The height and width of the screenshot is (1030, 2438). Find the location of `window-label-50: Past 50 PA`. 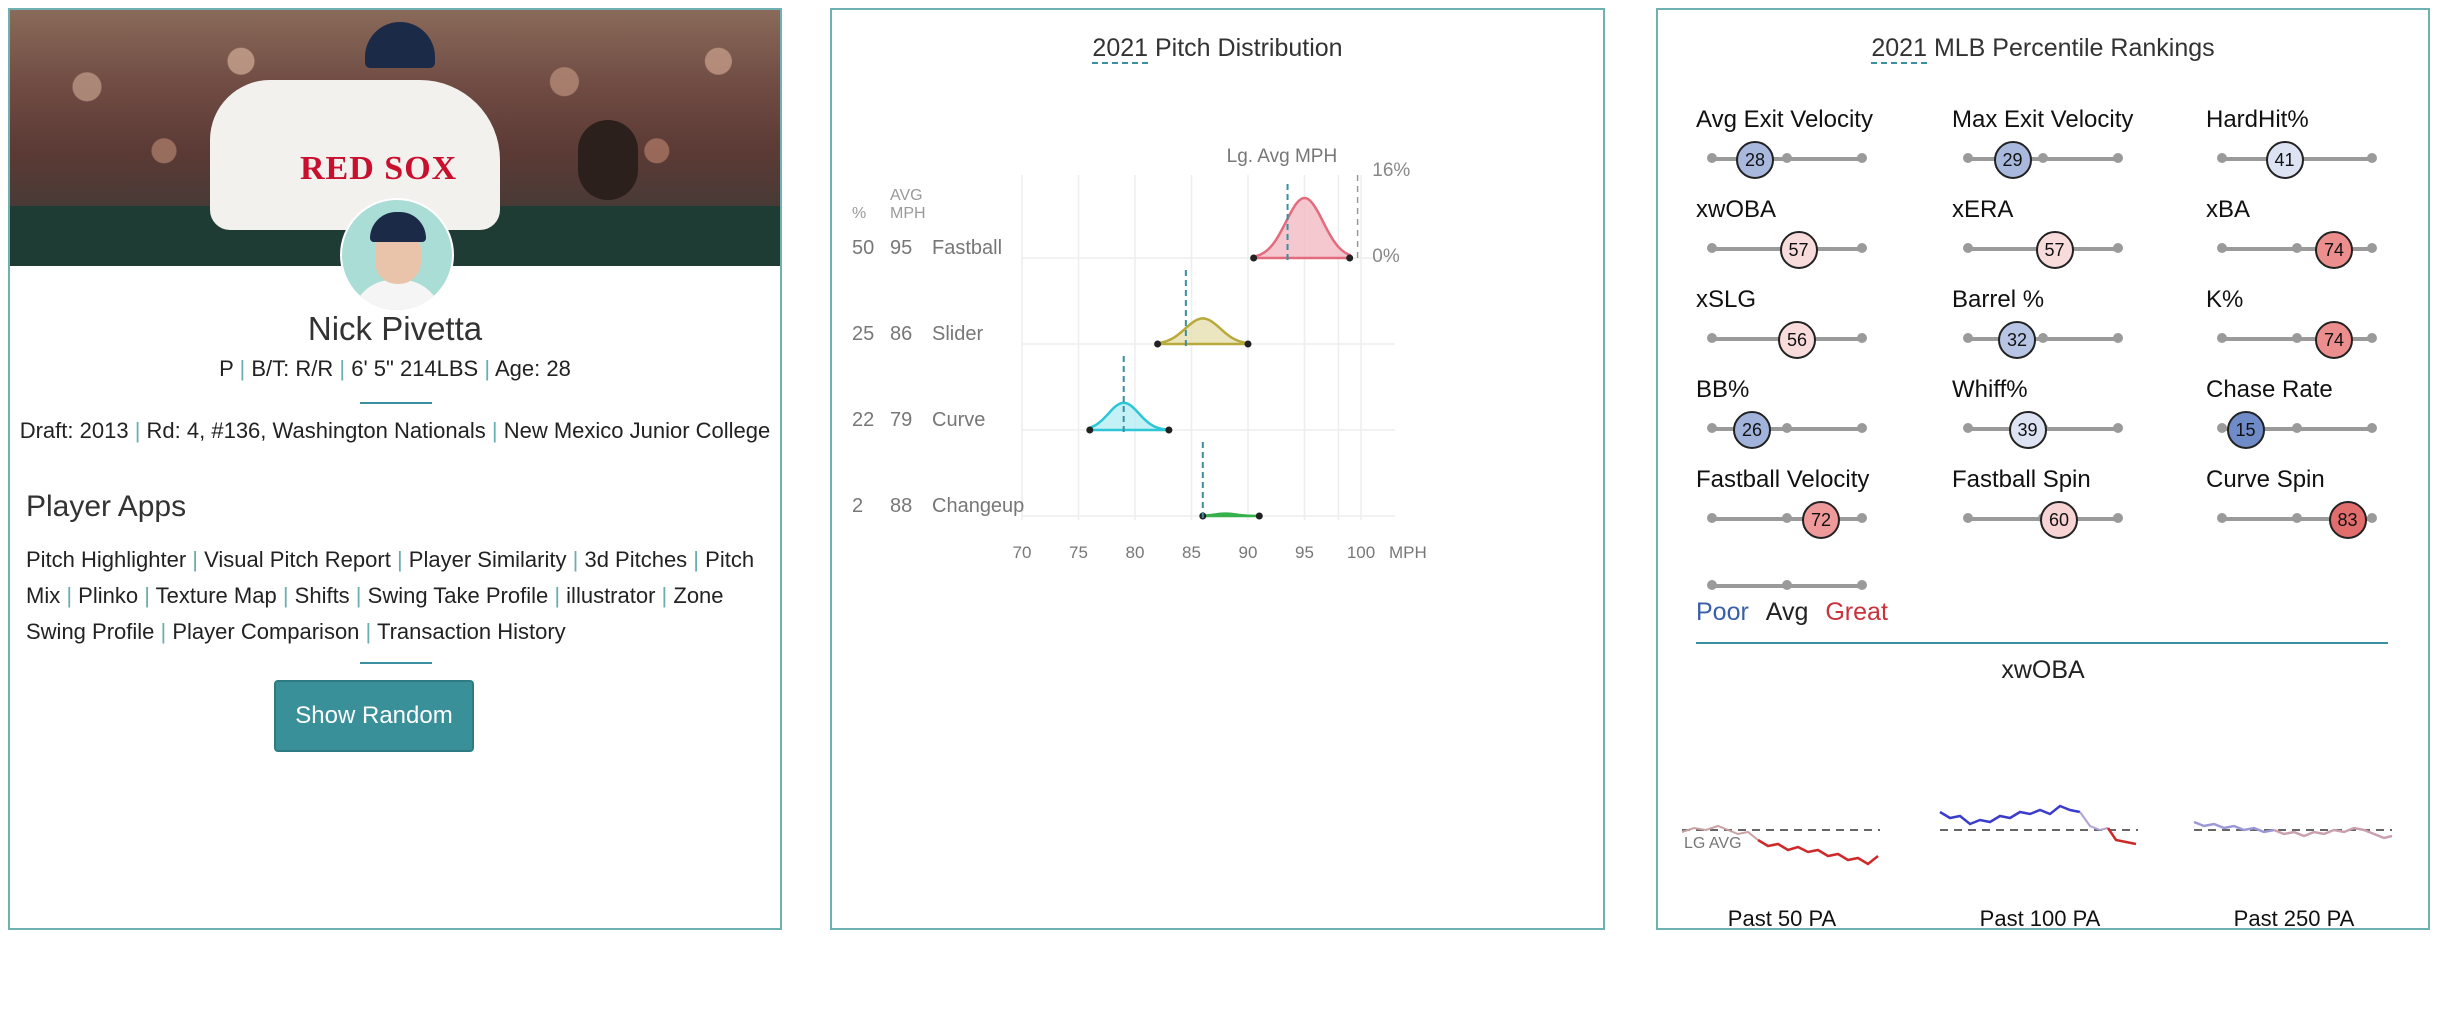

window-label-50: Past 50 PA is located at coordinates (1782, 918).